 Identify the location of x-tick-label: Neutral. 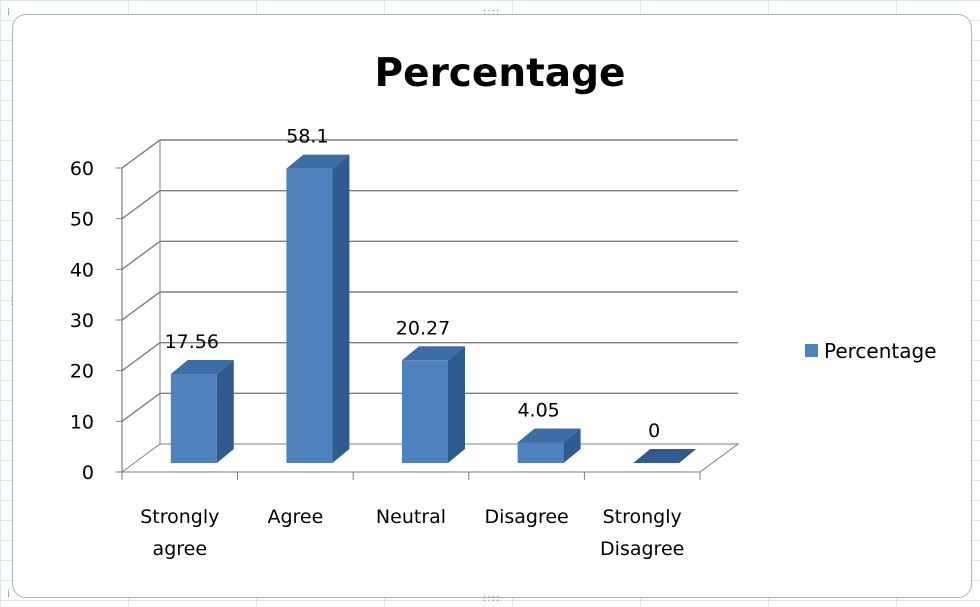
(411, 517).